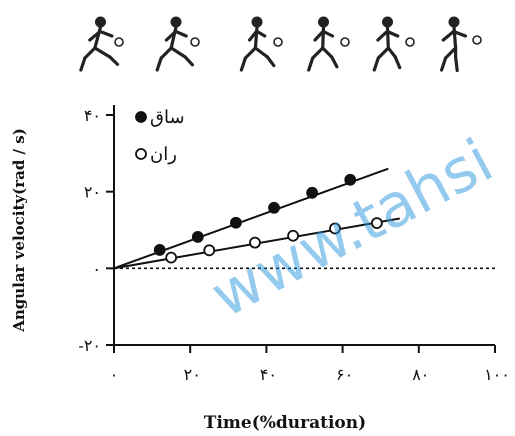  What do you see at coordinates (114, 374) in the screenshot?
I see `x-tick-label: ٠` at bounding box center [114, 374].